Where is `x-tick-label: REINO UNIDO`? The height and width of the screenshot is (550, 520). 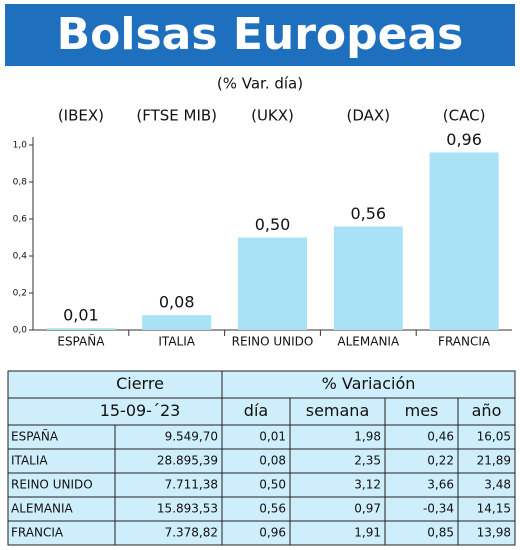 x-tick-label: REINO UNIDO is located at coordinates (273, 342).